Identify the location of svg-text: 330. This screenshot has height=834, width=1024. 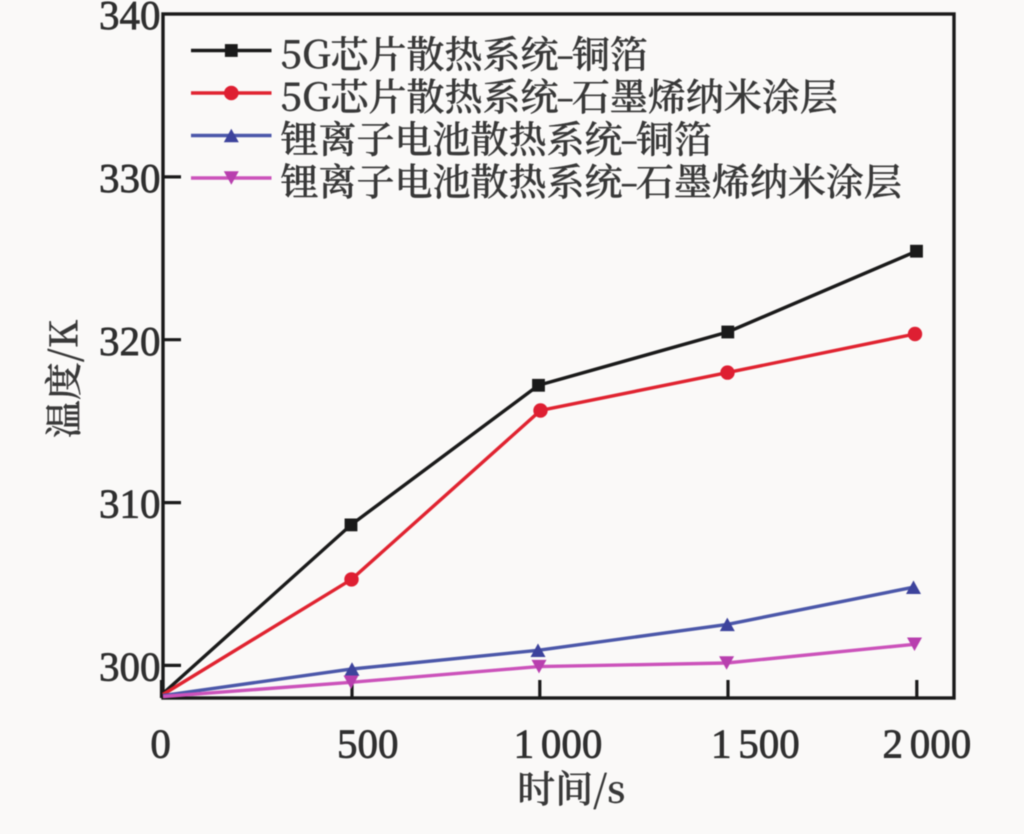
(130, 178).